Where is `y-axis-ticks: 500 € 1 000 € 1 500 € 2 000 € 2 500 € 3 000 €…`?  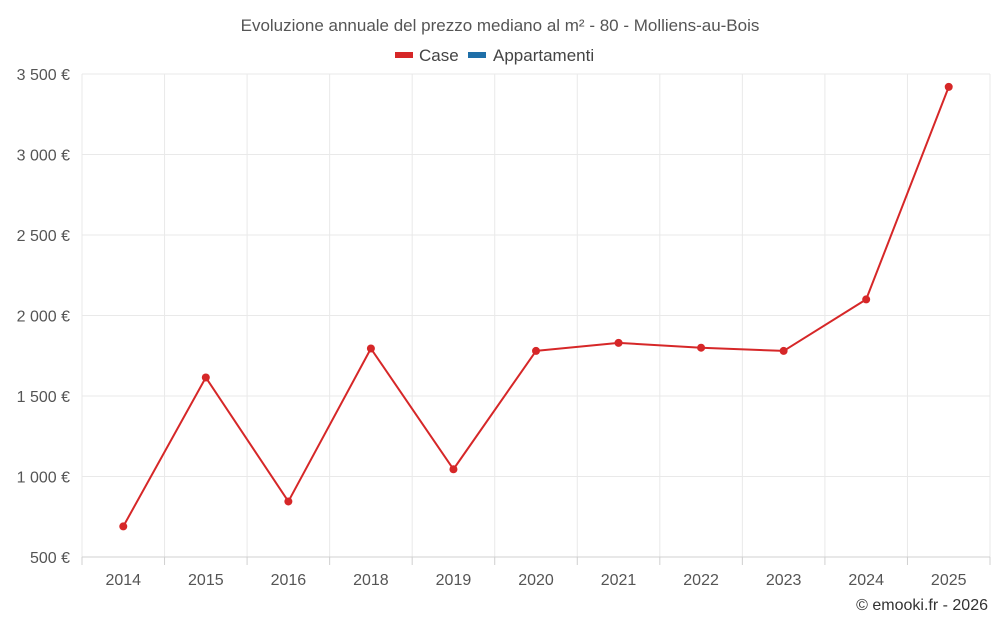
y-axis-ticks: 500 € 1 000 € 1 500 € 2 000 € 2 500 € 3 000 €… is located at coordinates (43, 317).